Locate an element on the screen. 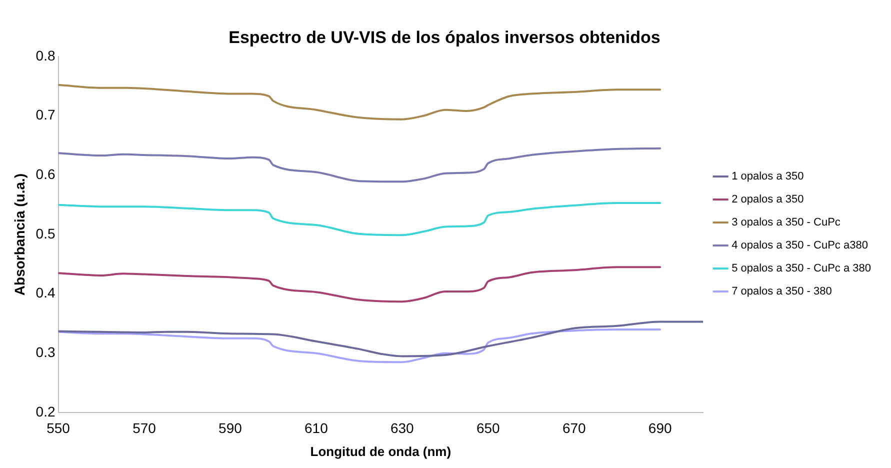 The height and width of the screenshot is (468, 891). x-tick-label: 630 is located at coordinates (402, 428).